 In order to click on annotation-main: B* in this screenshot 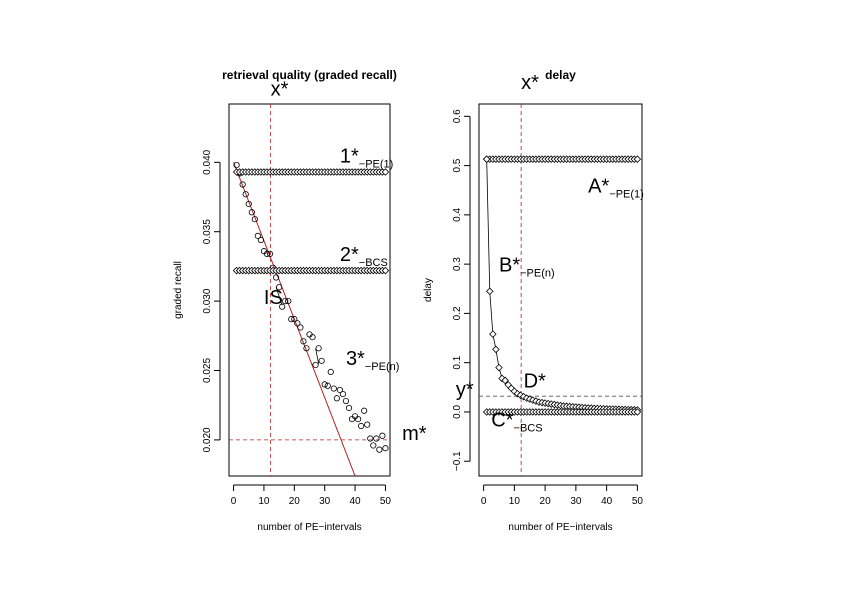, I will do `click(509, 266)`.